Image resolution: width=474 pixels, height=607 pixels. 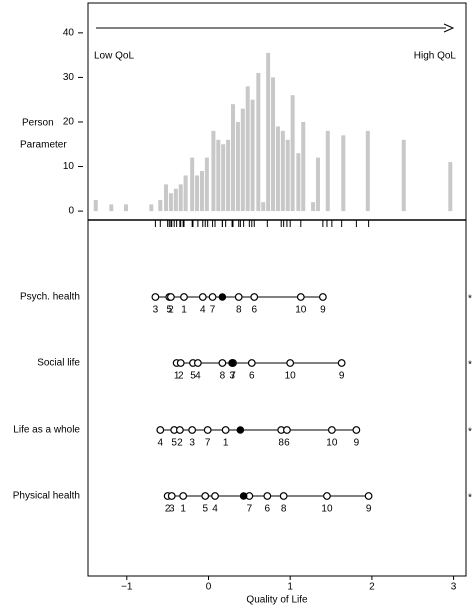 What do you see at coordinates (127, 587) in the screenshot?
I see `x-tick-label: −1` at bounding box center [127, 587].